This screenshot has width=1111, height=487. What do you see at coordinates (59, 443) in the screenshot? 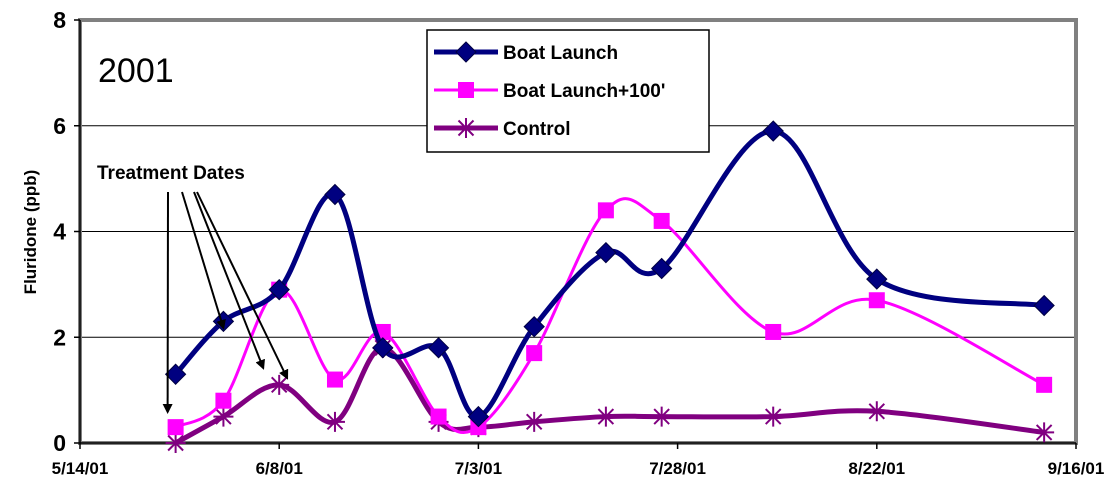
I see `y-tick-label: 0` at bounding box center [59, 443].